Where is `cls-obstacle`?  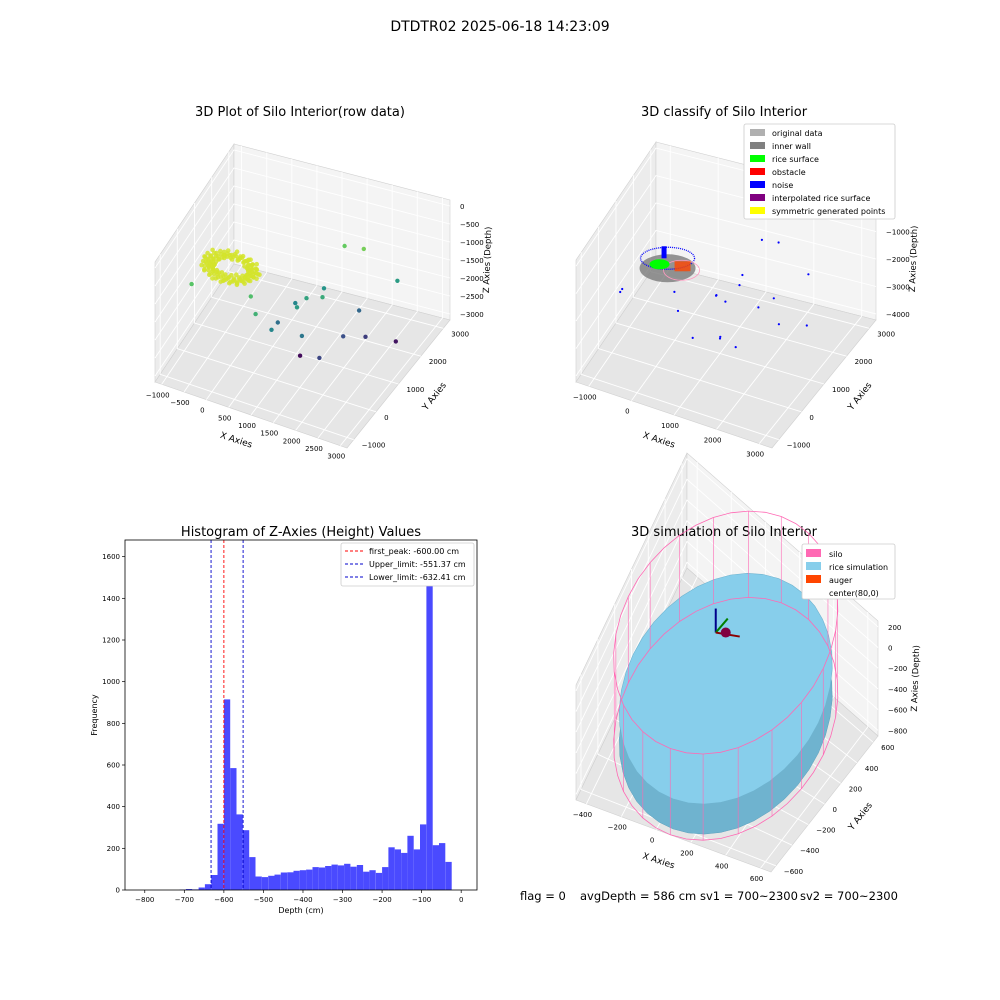
cls-obstacle is located at coordinates (682, 266).